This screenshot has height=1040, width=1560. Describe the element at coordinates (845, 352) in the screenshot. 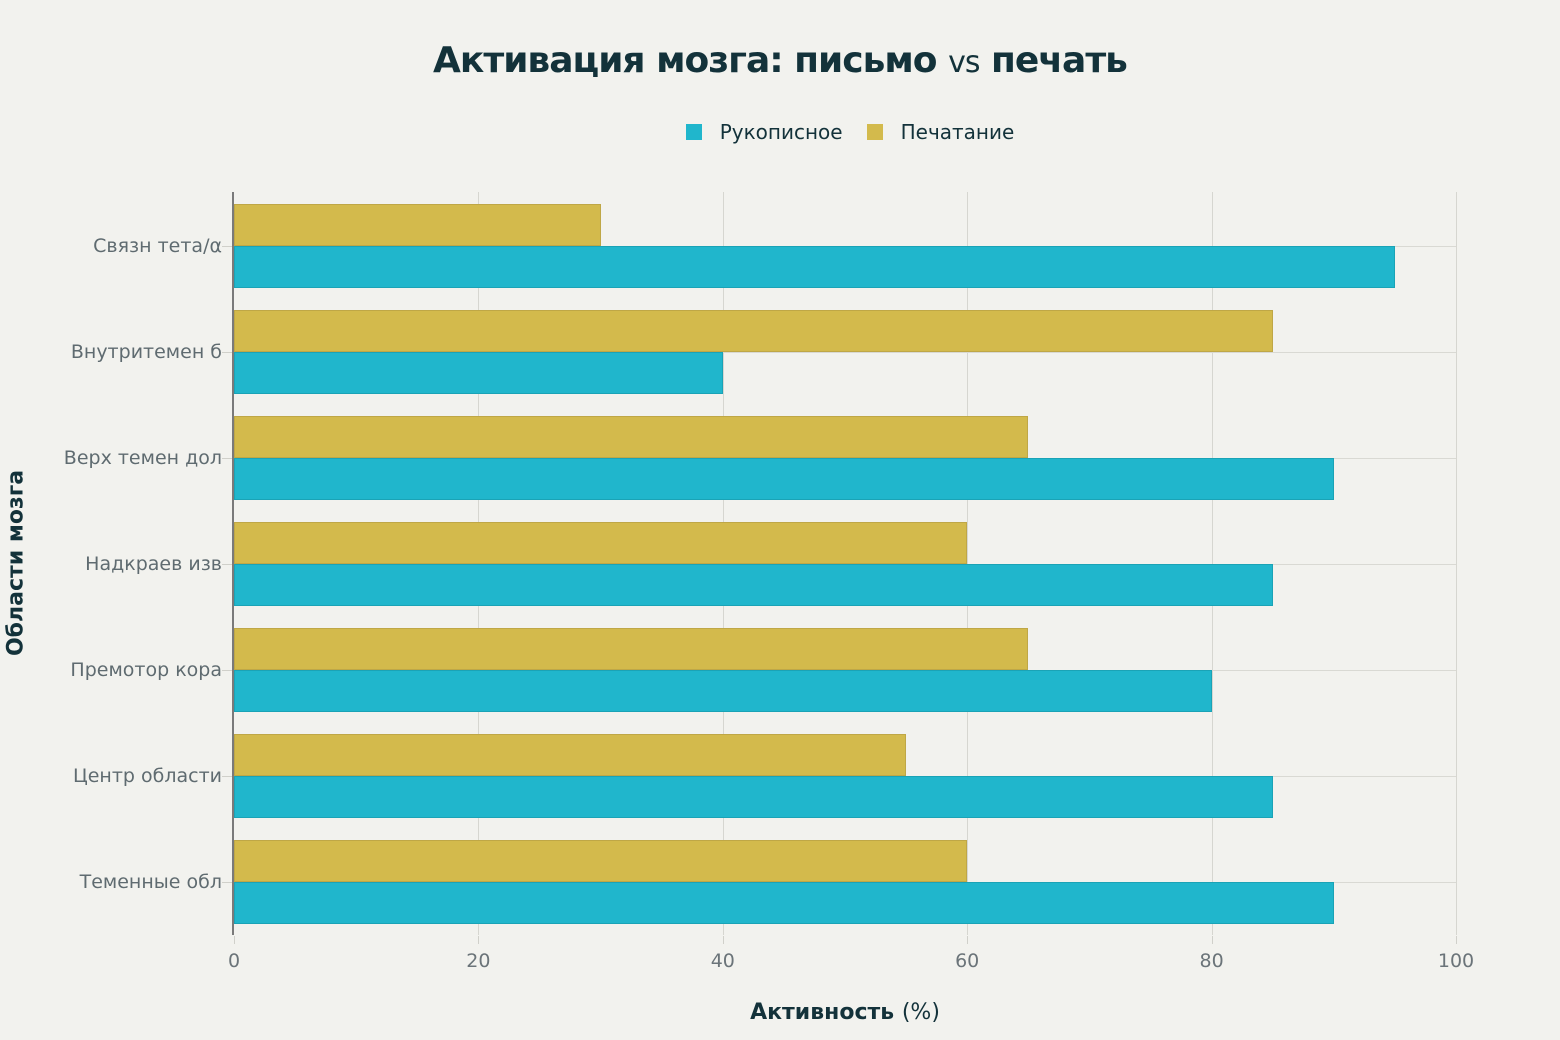

I see `gridline-y` at that location.